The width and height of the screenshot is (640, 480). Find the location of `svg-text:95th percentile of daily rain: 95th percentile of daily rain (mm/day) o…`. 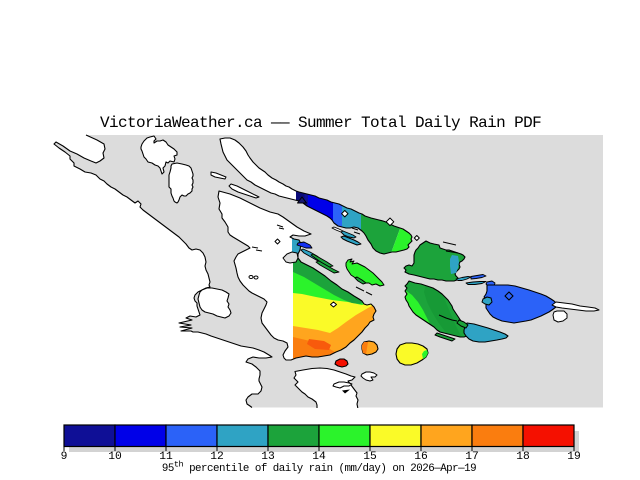

svg-text:95th percentile of daily rain: 95th percentile of daily rain (mm/day) o… is located at coordinates (319, 468).